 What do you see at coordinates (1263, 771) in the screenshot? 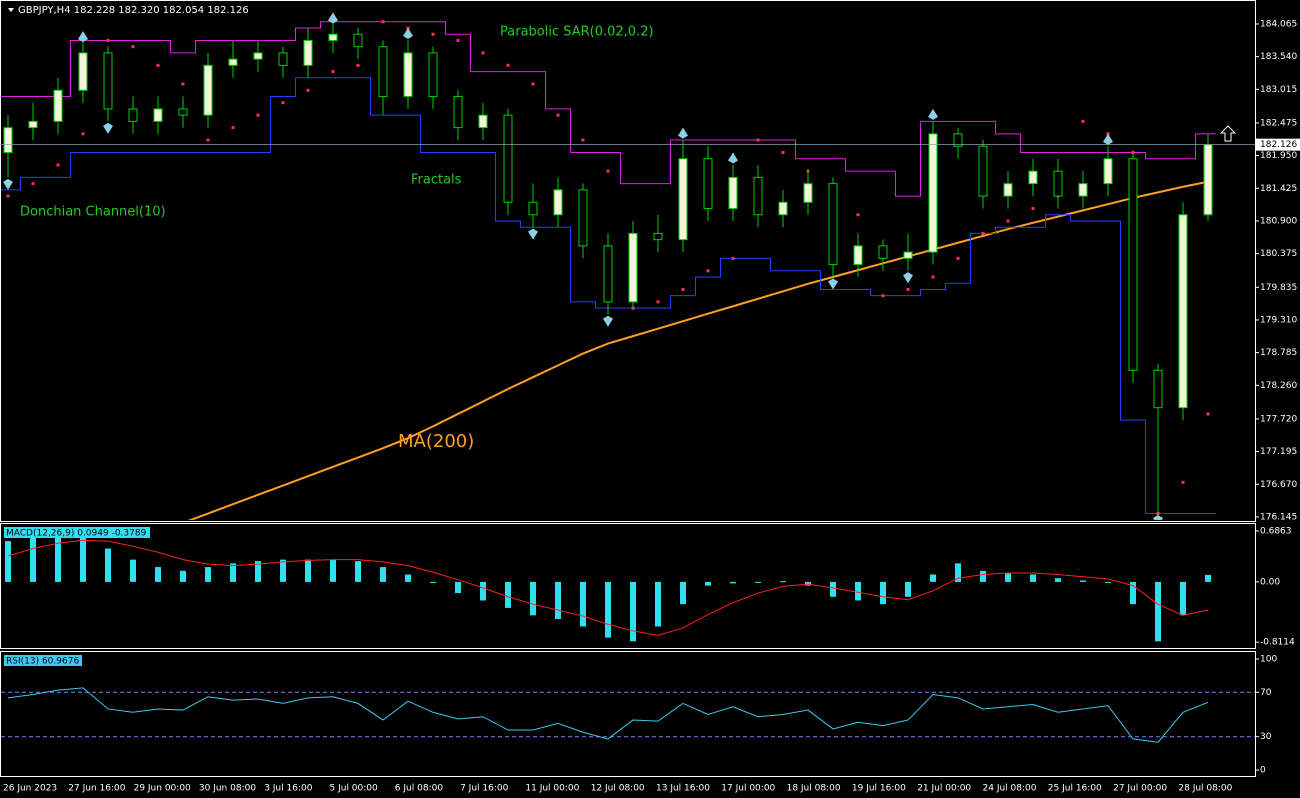
I see `y-tick-label: 0` at bounding box center [1263, 771].